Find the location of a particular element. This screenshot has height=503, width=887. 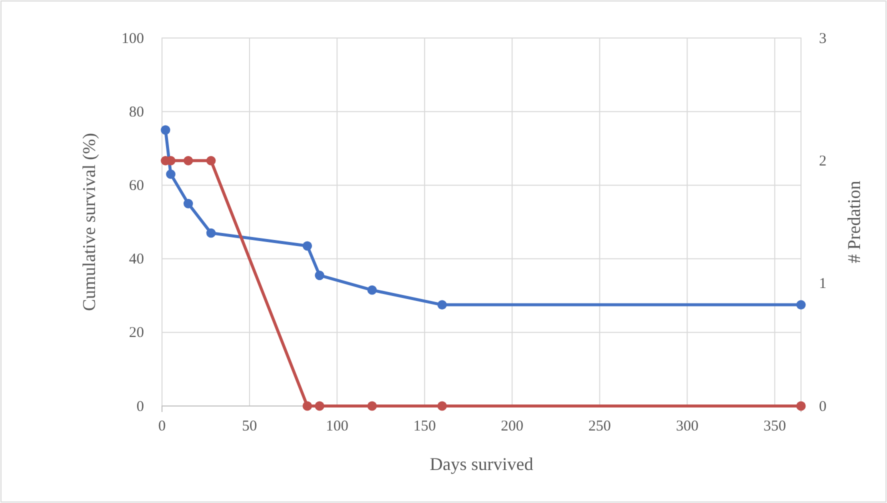

y-tick-label: 60 is located at coordinates (136, 186).